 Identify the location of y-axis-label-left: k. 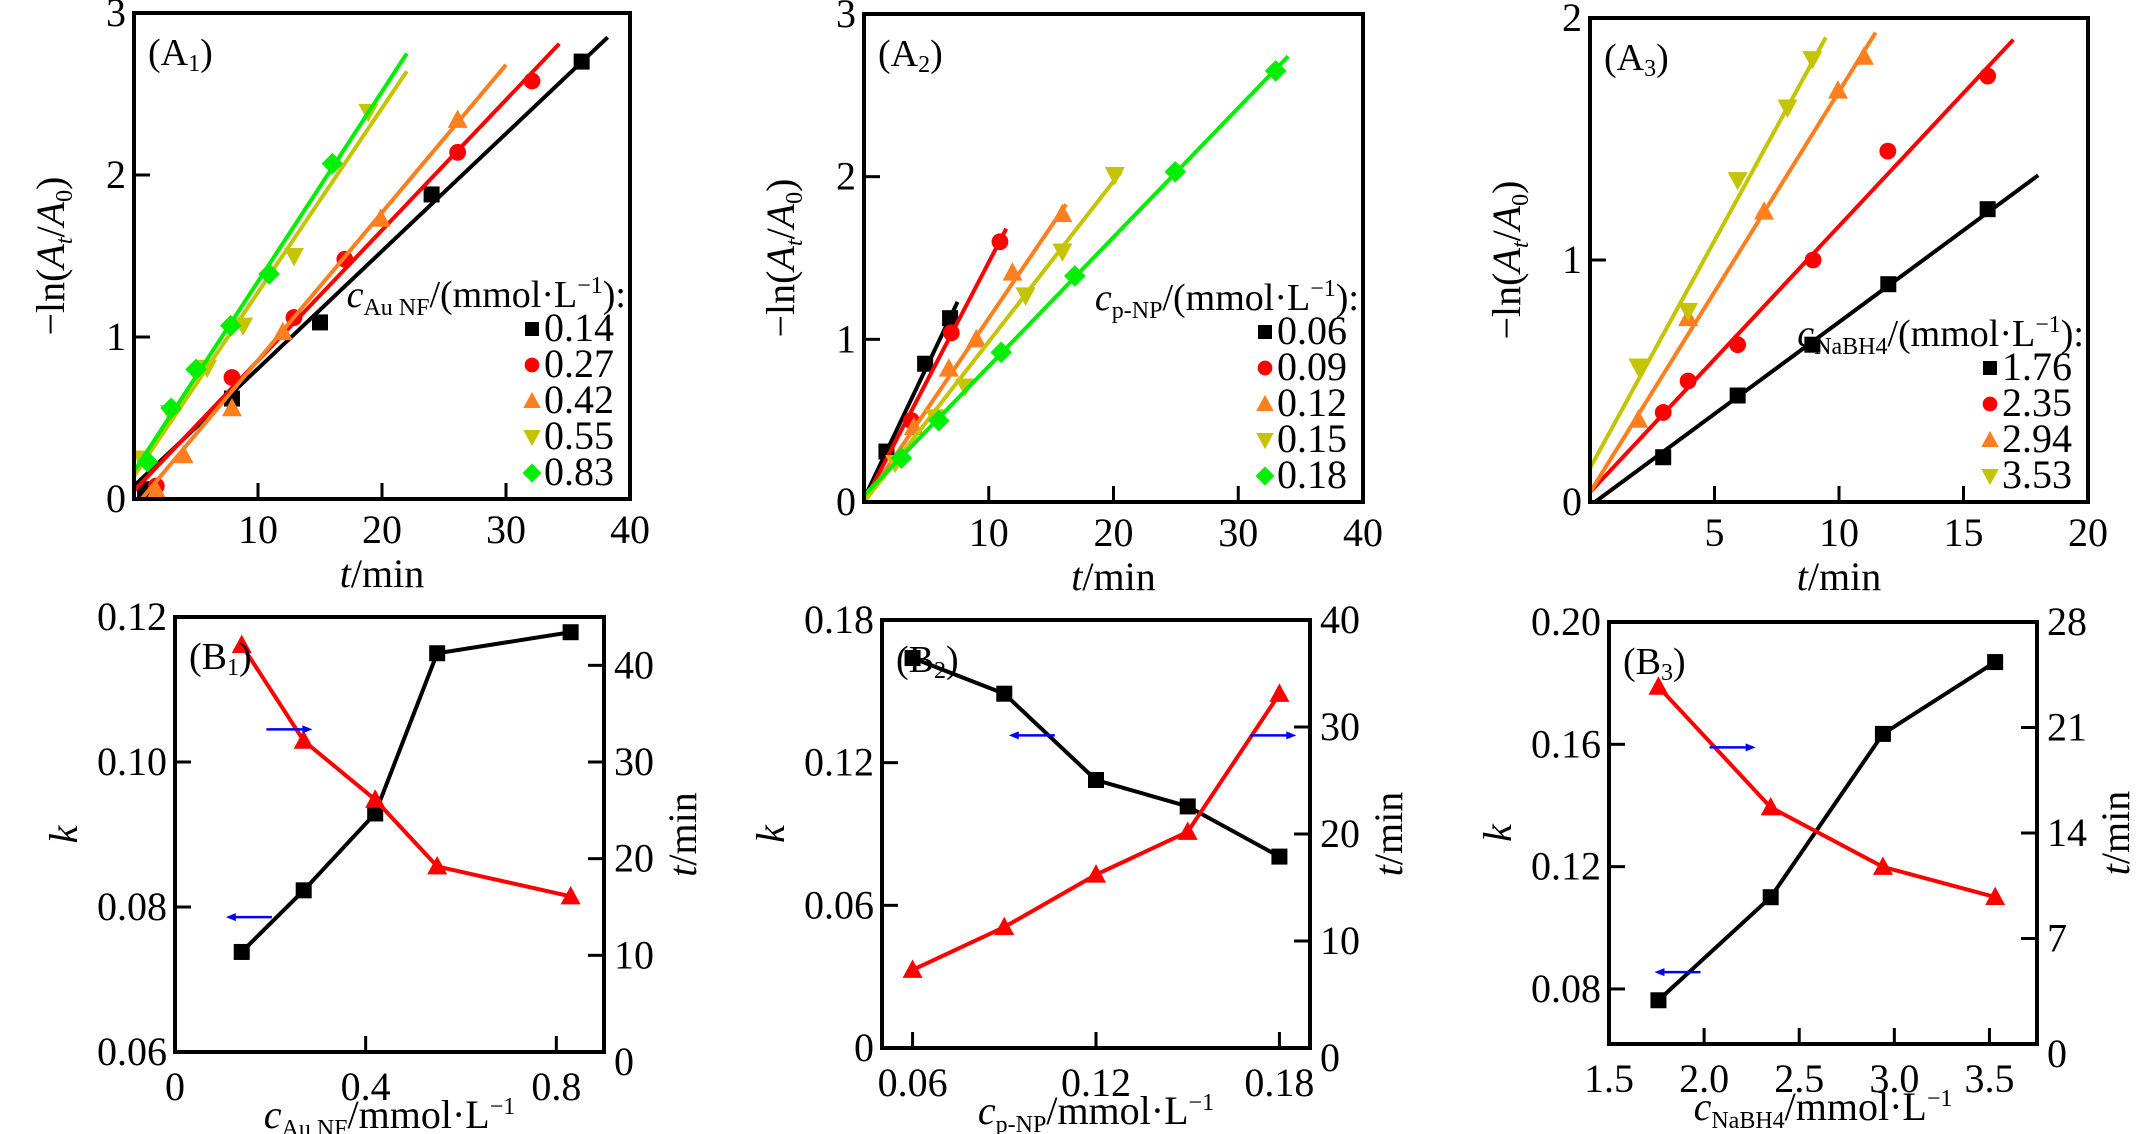
(63, 833).